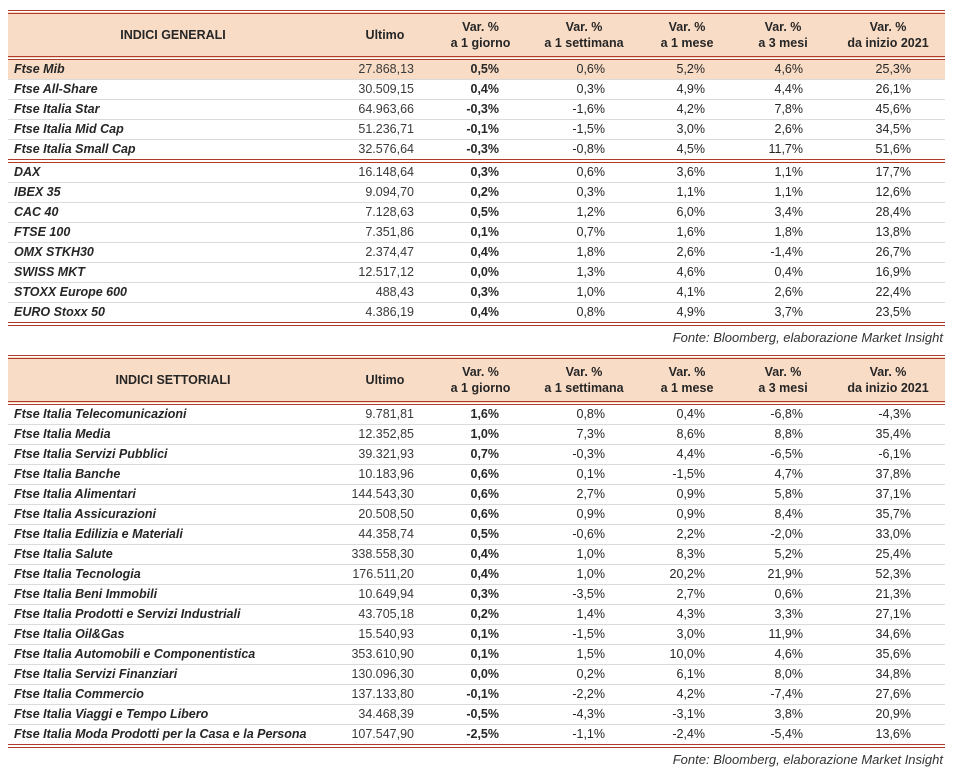  Describe the element at coordinates (687, 594) in the screenshot. I see `cell-m1: 2,7%` at that location.